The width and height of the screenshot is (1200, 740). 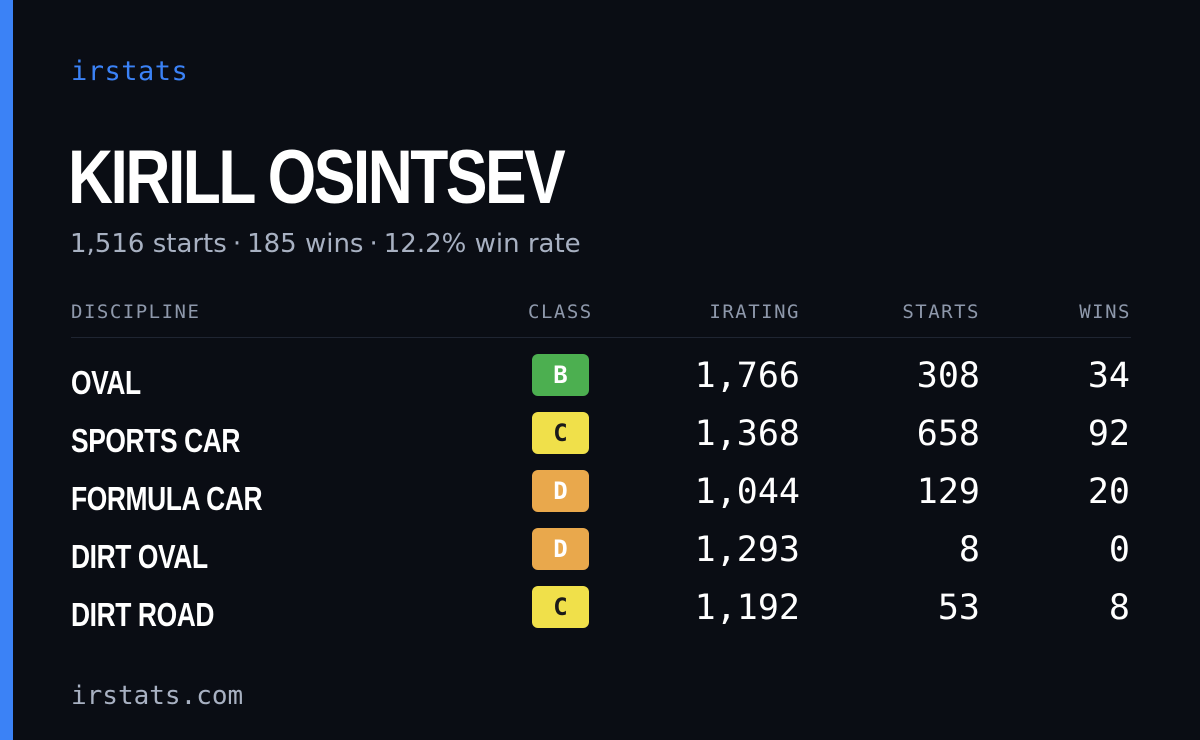 What do you see at coordinates (1119, 550) in the screenshot?
I see `wins-value: 0` at bounding box center [1119, 550].